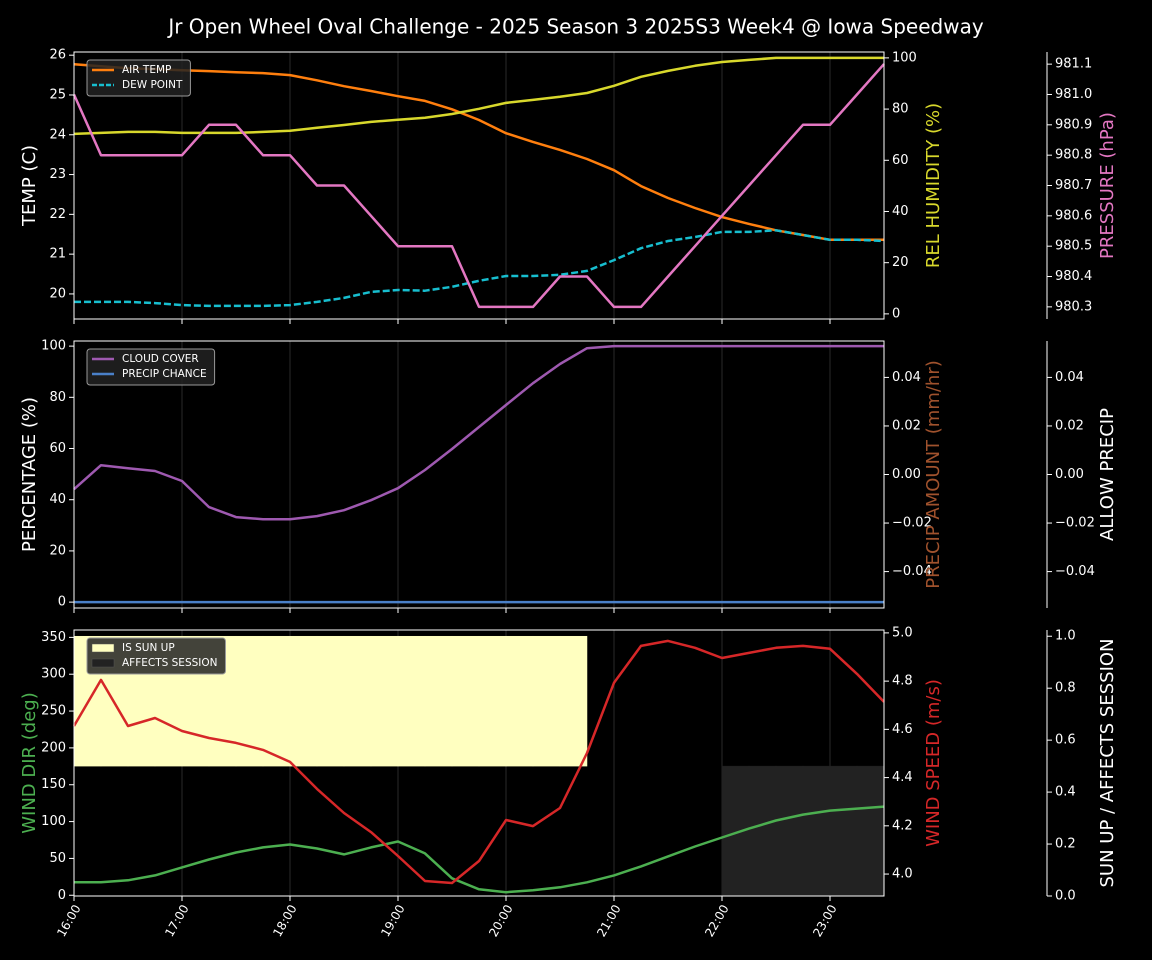 Image resolution: width=1152 pixels, height=960 pixels. What do you see at coordinates (57, 214) in the screenshot?
I see `y-tick-label: 22` at bounding box center [57, 214].